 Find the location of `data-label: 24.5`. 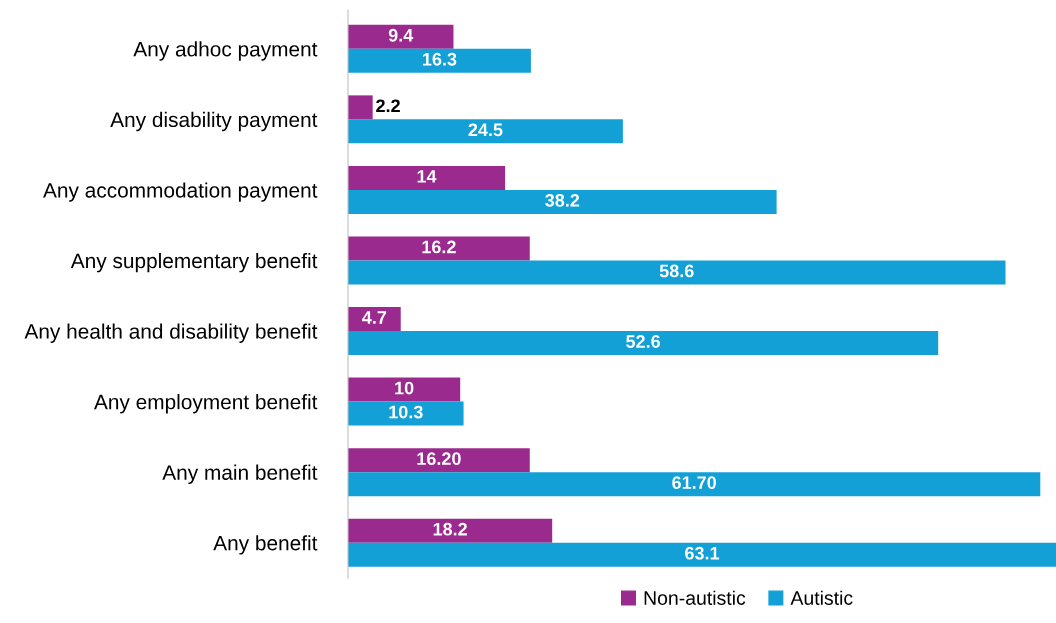

data-label: 24.5 is located at coordinates (485, 130).